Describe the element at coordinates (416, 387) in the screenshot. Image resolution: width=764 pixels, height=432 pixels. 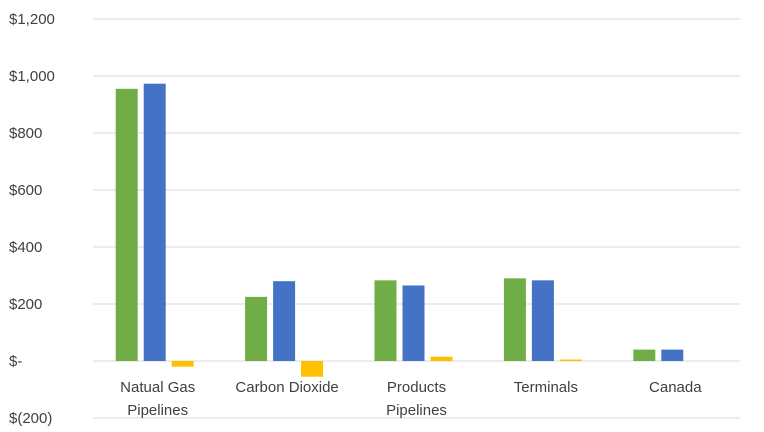
I see `x-category-label: Products` at that location.